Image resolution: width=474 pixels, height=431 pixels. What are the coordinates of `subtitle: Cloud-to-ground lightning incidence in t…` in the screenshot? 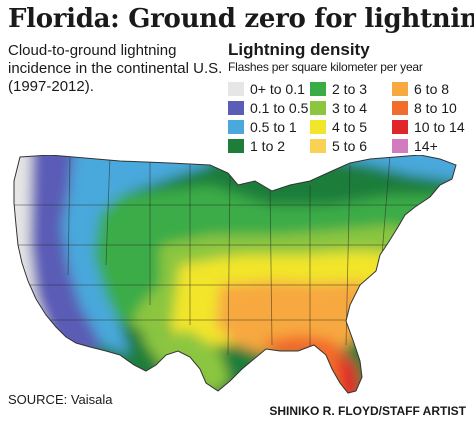 It's located at (115, 68).